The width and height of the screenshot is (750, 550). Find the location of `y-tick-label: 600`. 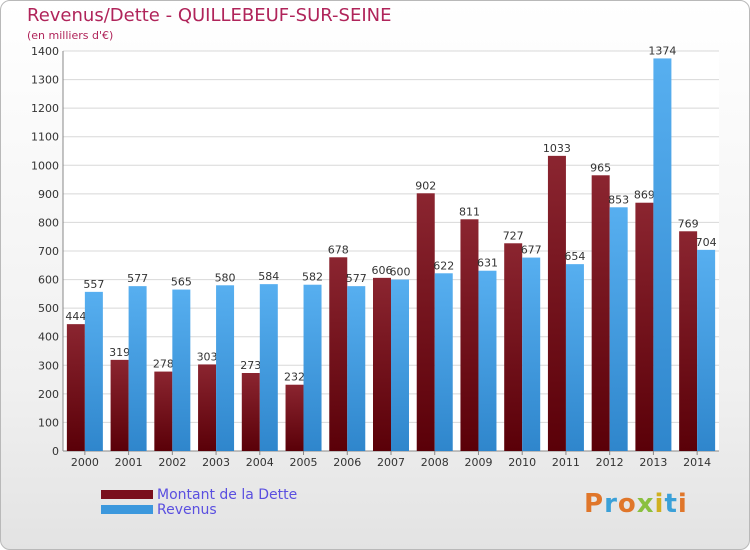

y-tick-label: 600 is located at coordinates (48, 280).